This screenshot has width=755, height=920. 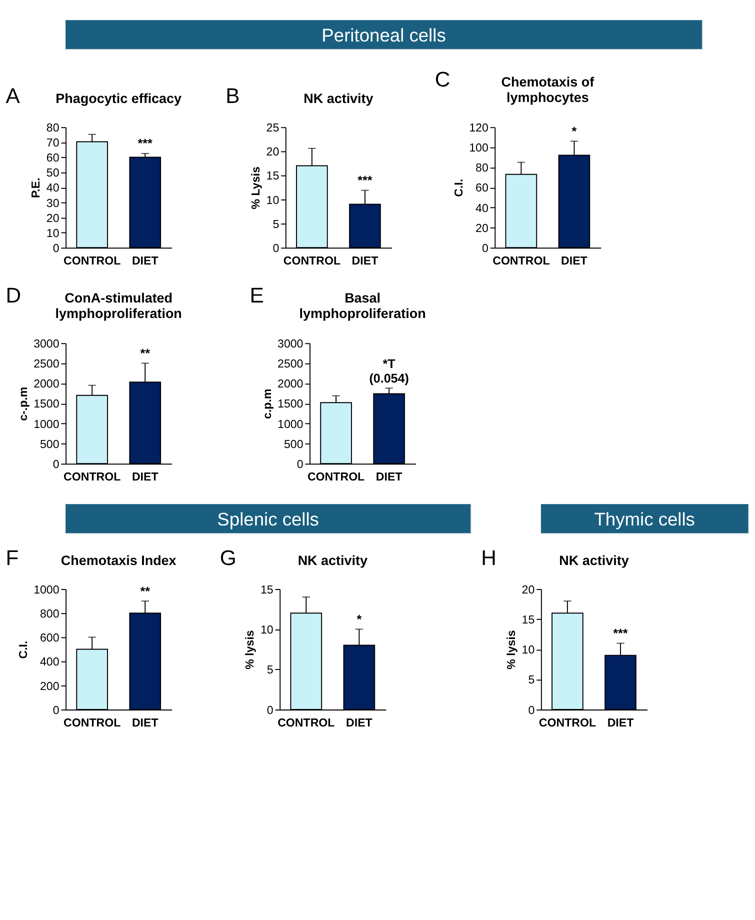 I want to click on y-tick-label: 50, so click(x=53, y=174).